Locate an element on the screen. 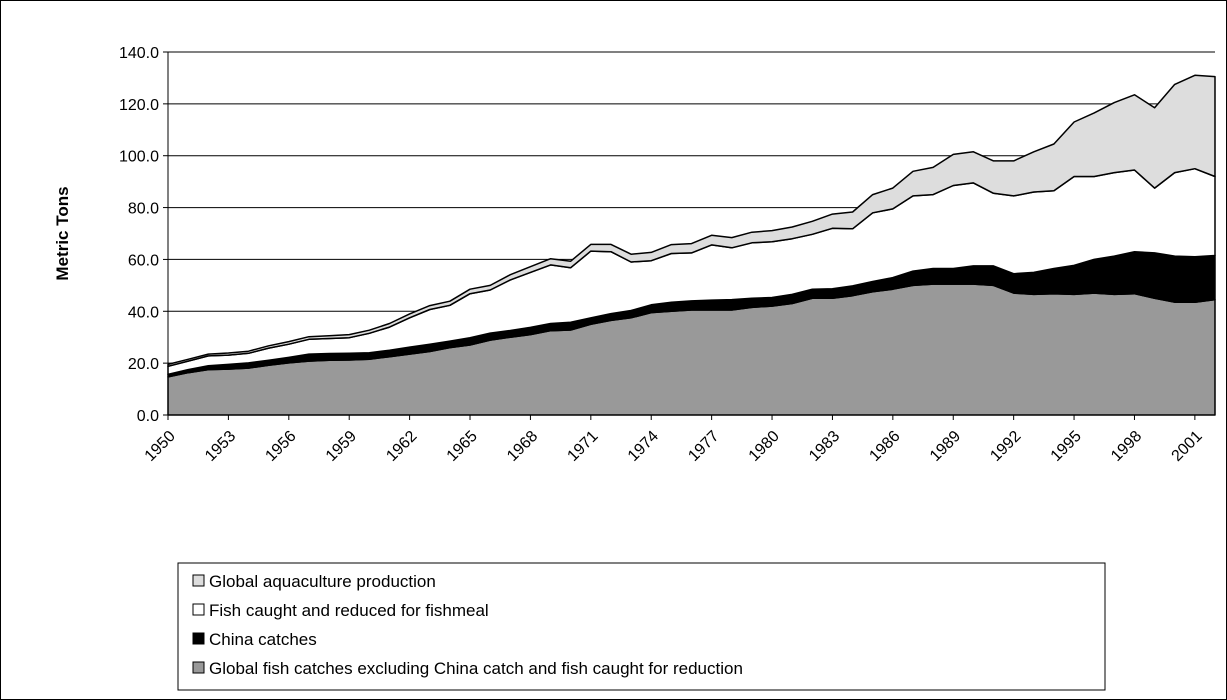 Image resolution: width=1227 pixels, height=700 pixels. y-tick-label: 100.0 is located at coordinates (139, 157).